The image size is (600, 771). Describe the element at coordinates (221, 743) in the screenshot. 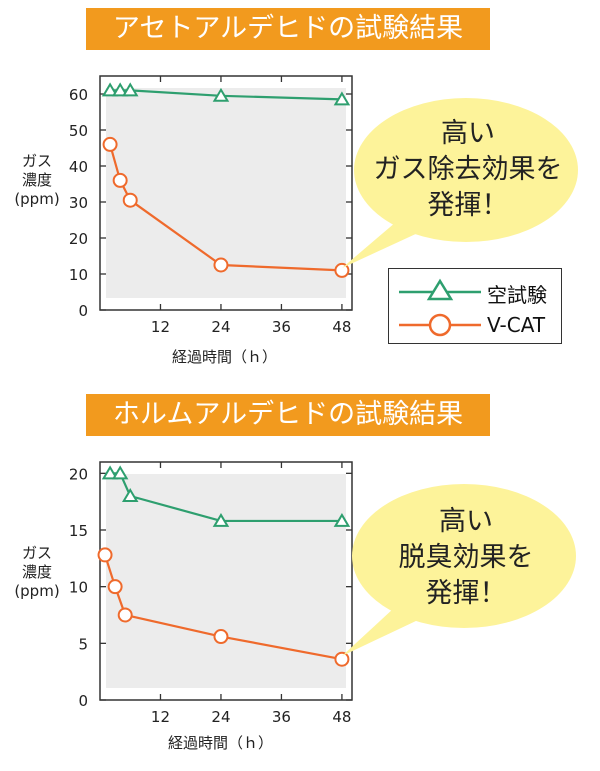

I see `chart2-xlabel: 経過時間（ｈ）` at that location.